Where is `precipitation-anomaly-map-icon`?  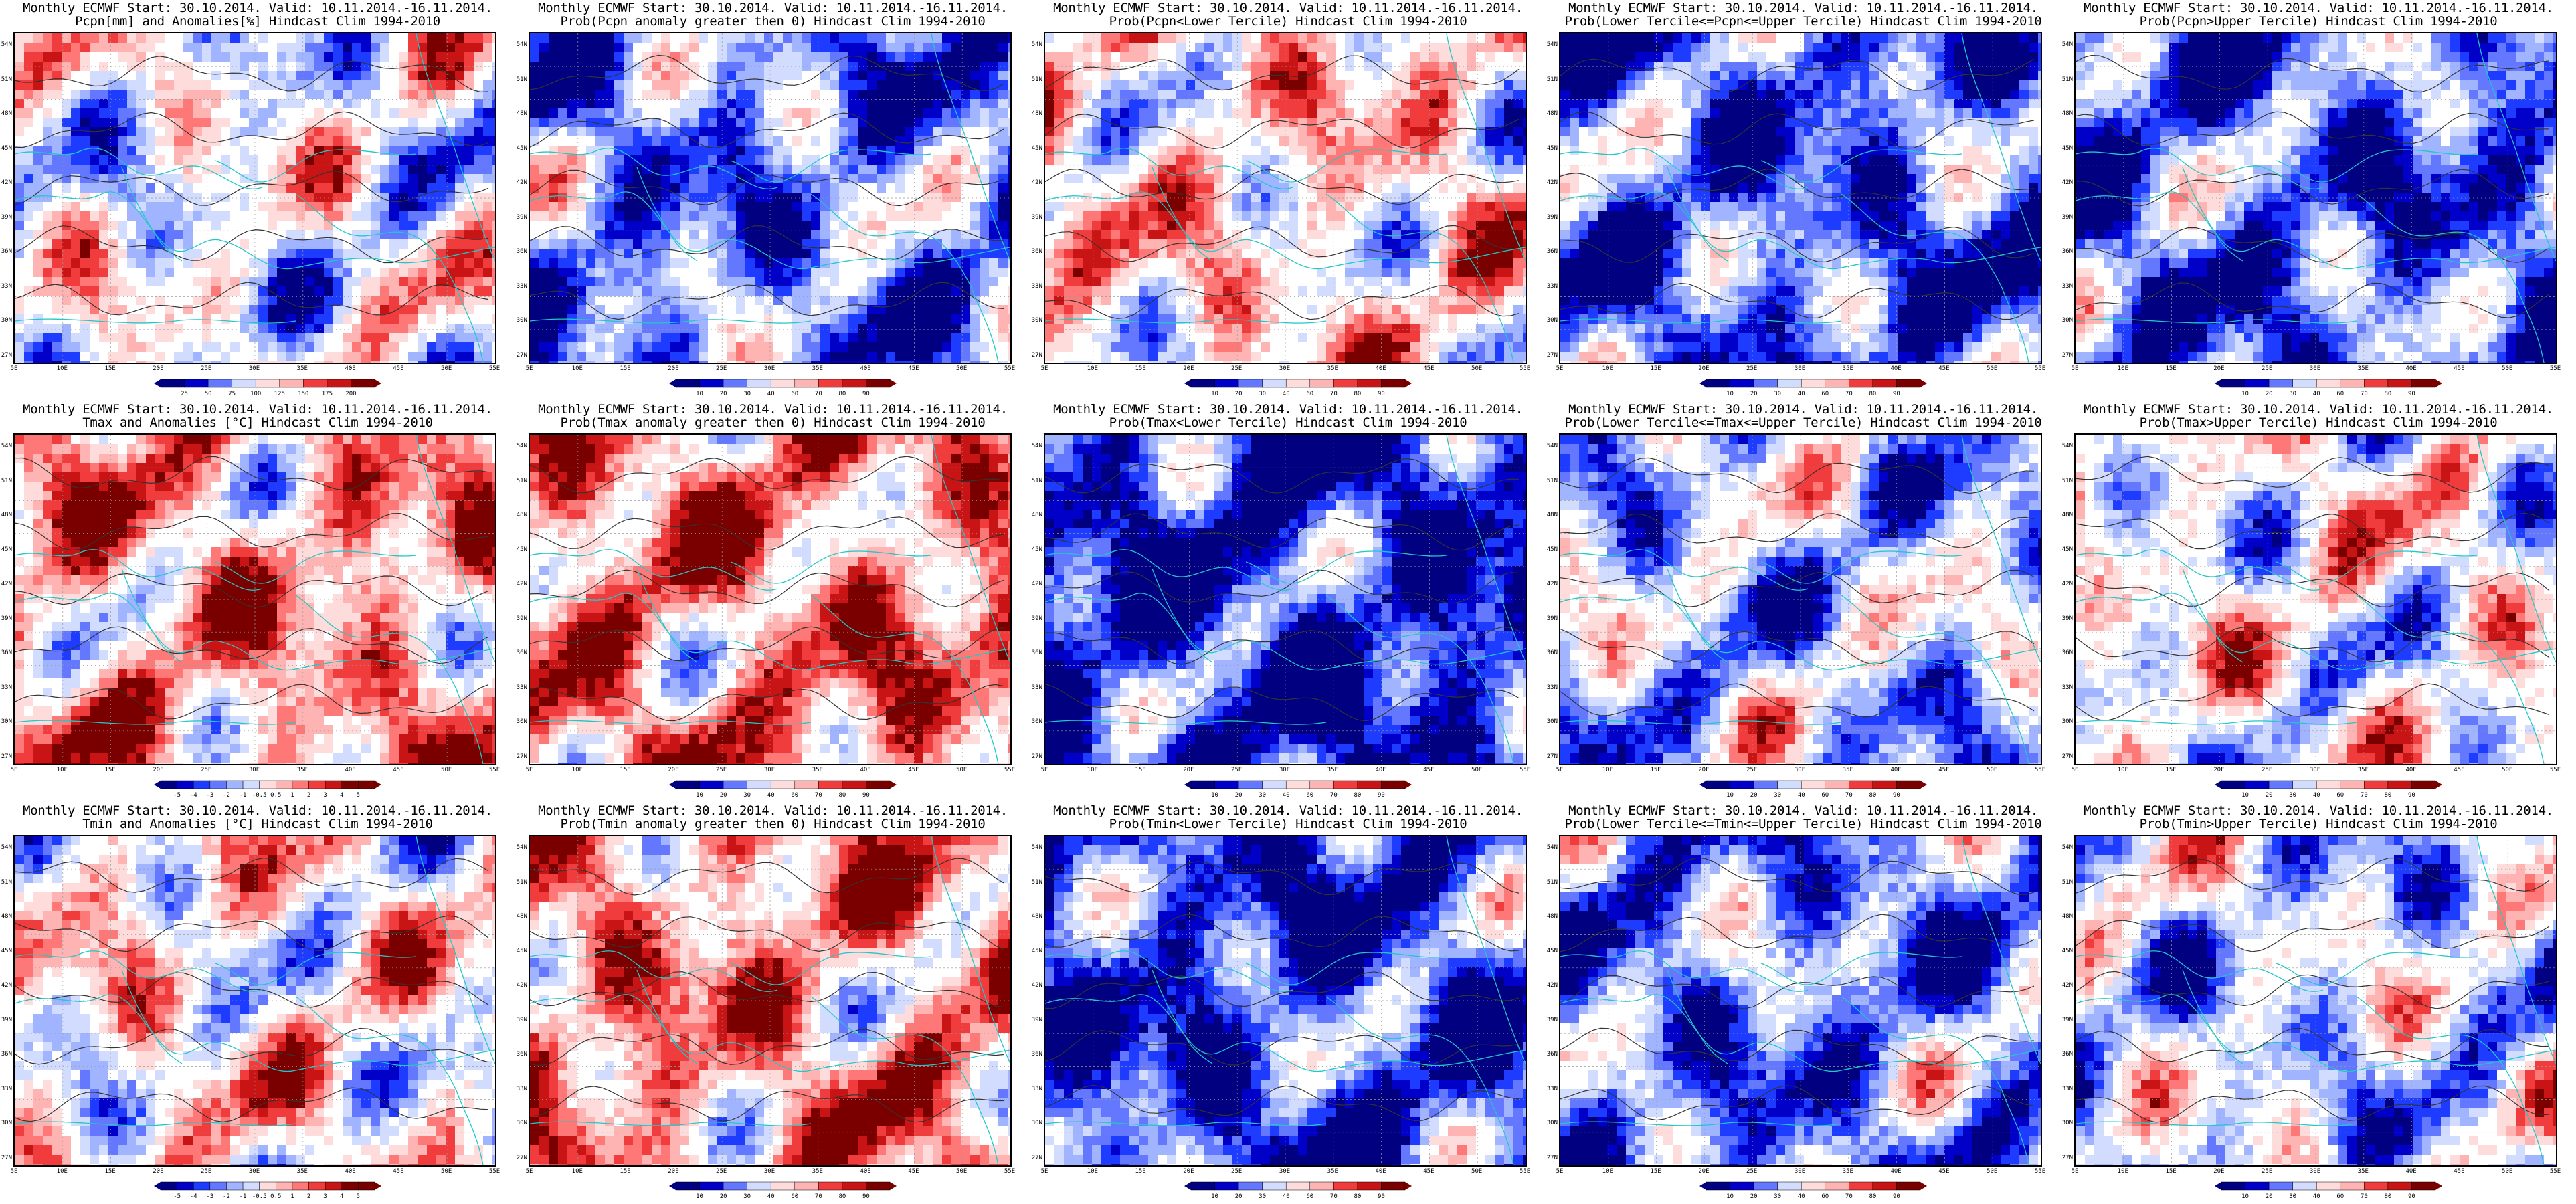 precipitation-anomaly-map-icon is located at coordinates (255, 198).